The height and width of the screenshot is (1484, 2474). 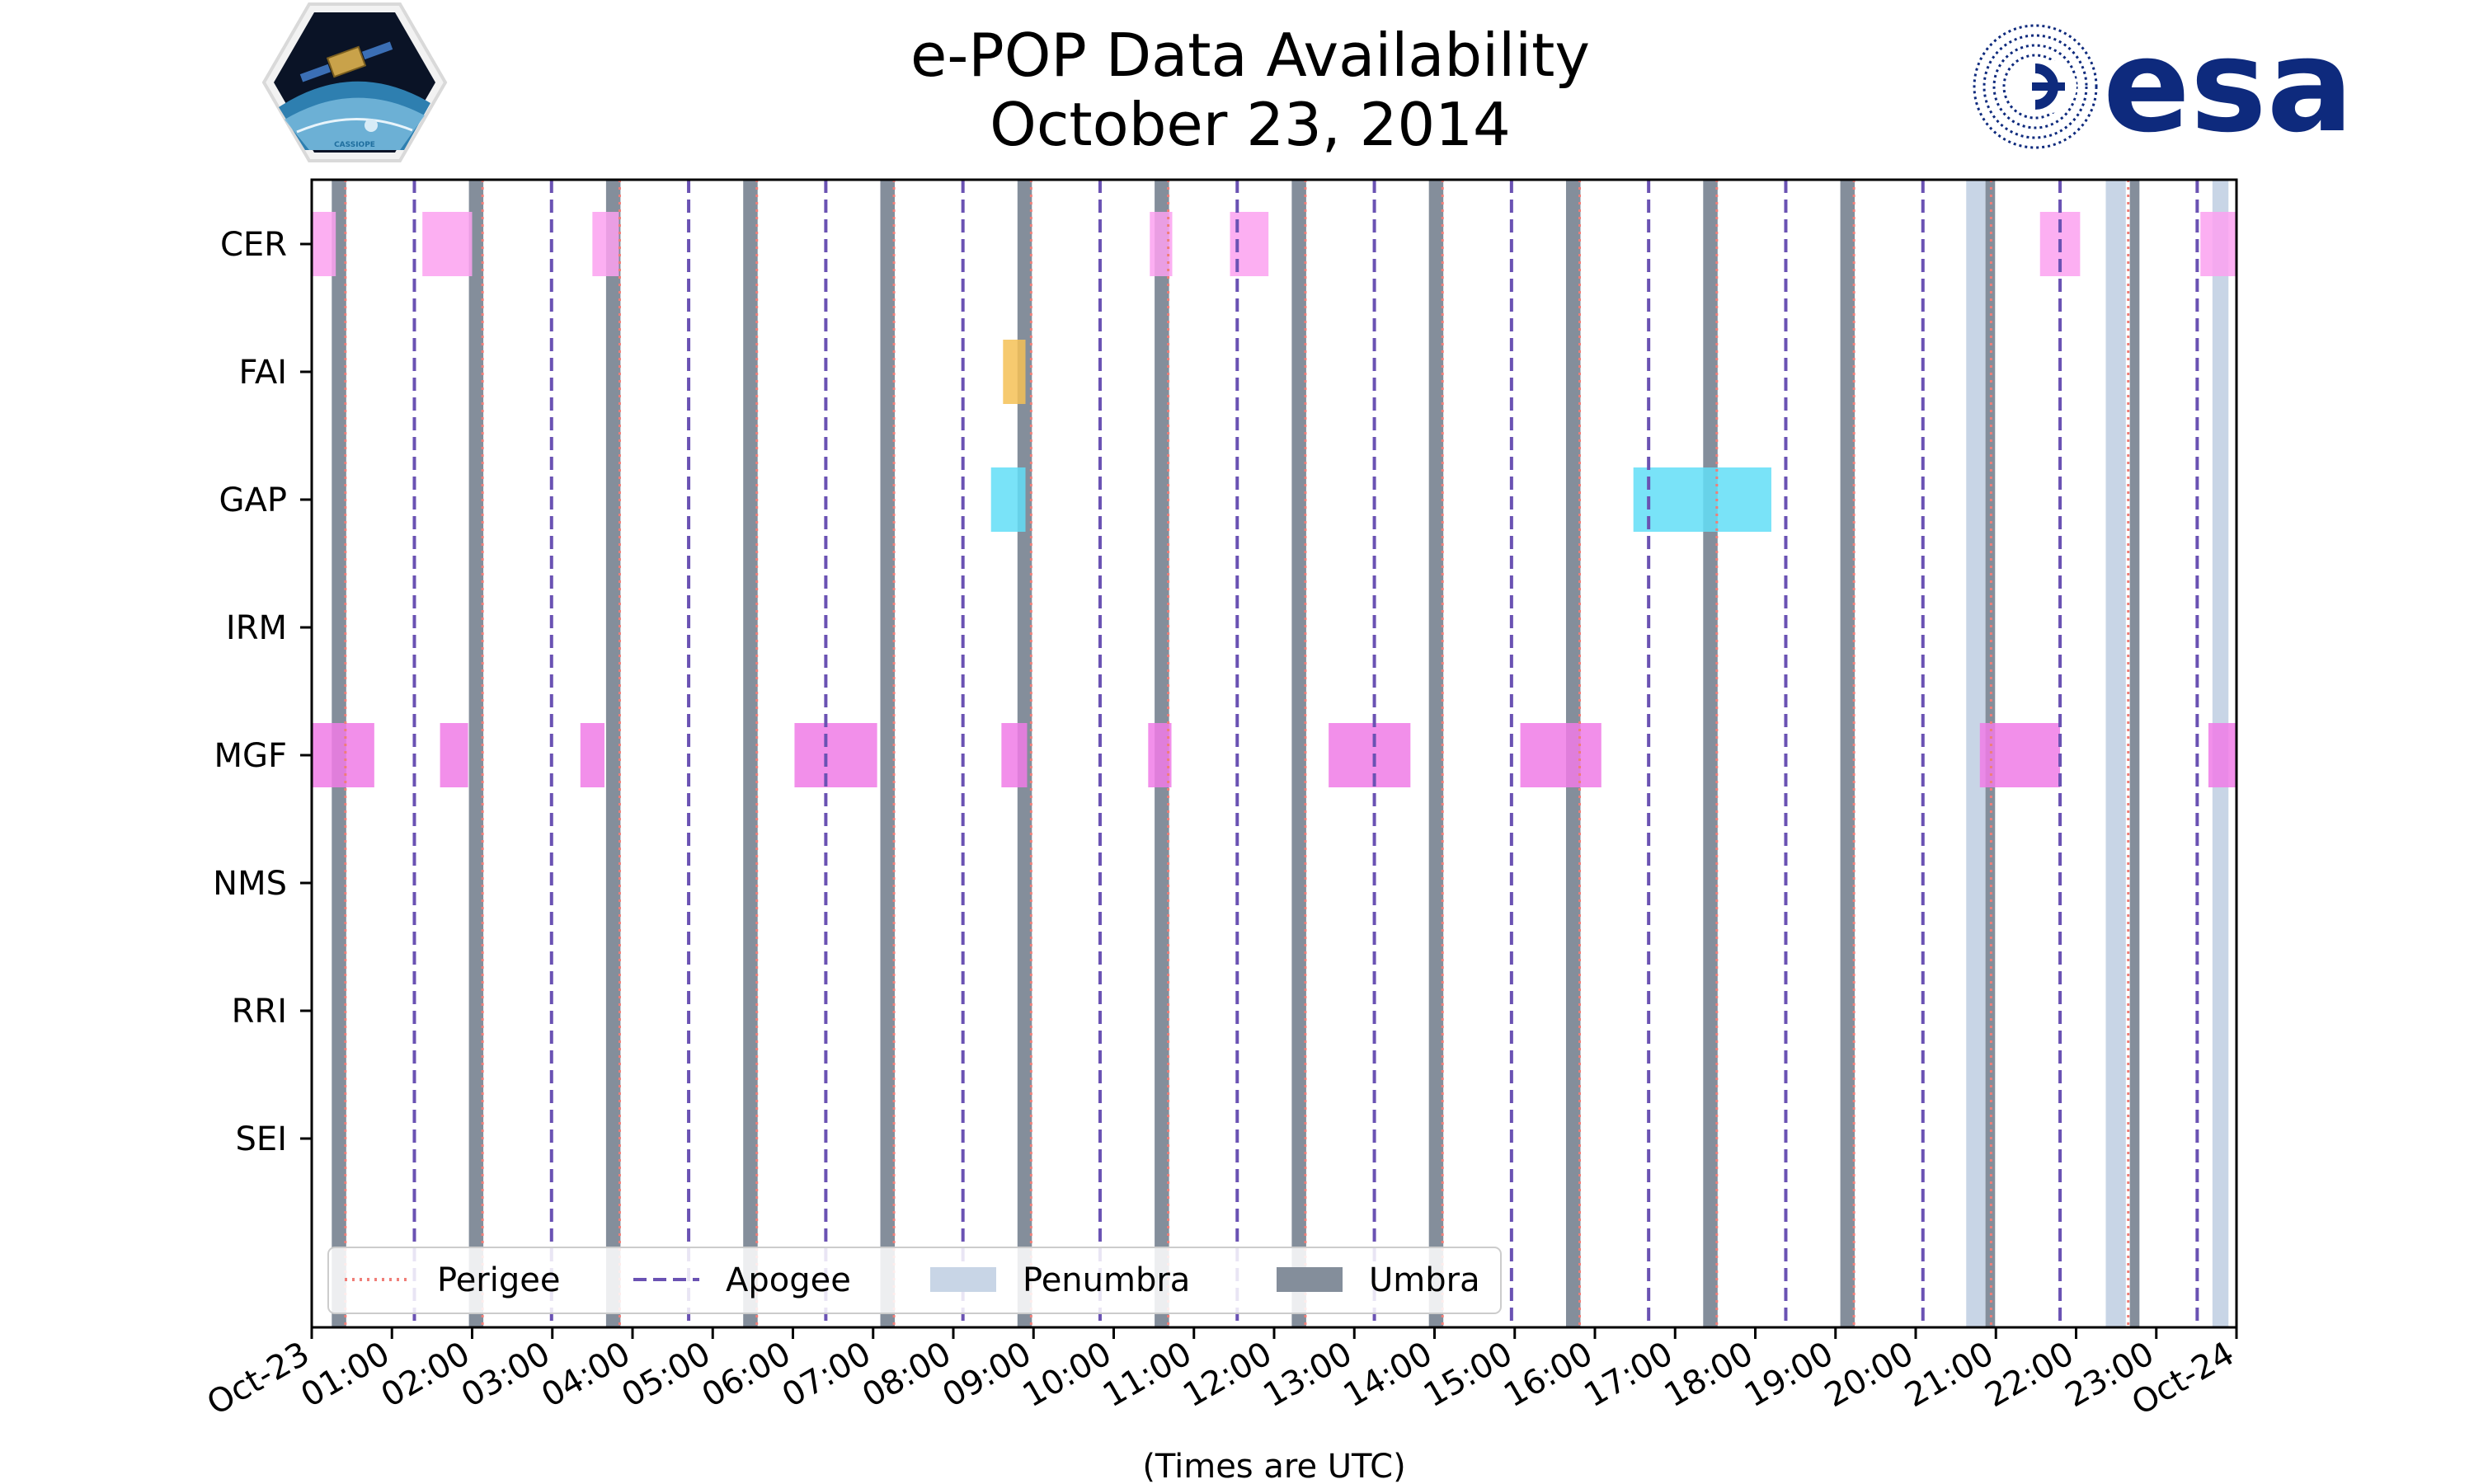 What do you see at coordinates (1250, 55) in the screenshot?
I see `chart-title-line: e-POP Data Availability` at bounding box center [1250, 55].